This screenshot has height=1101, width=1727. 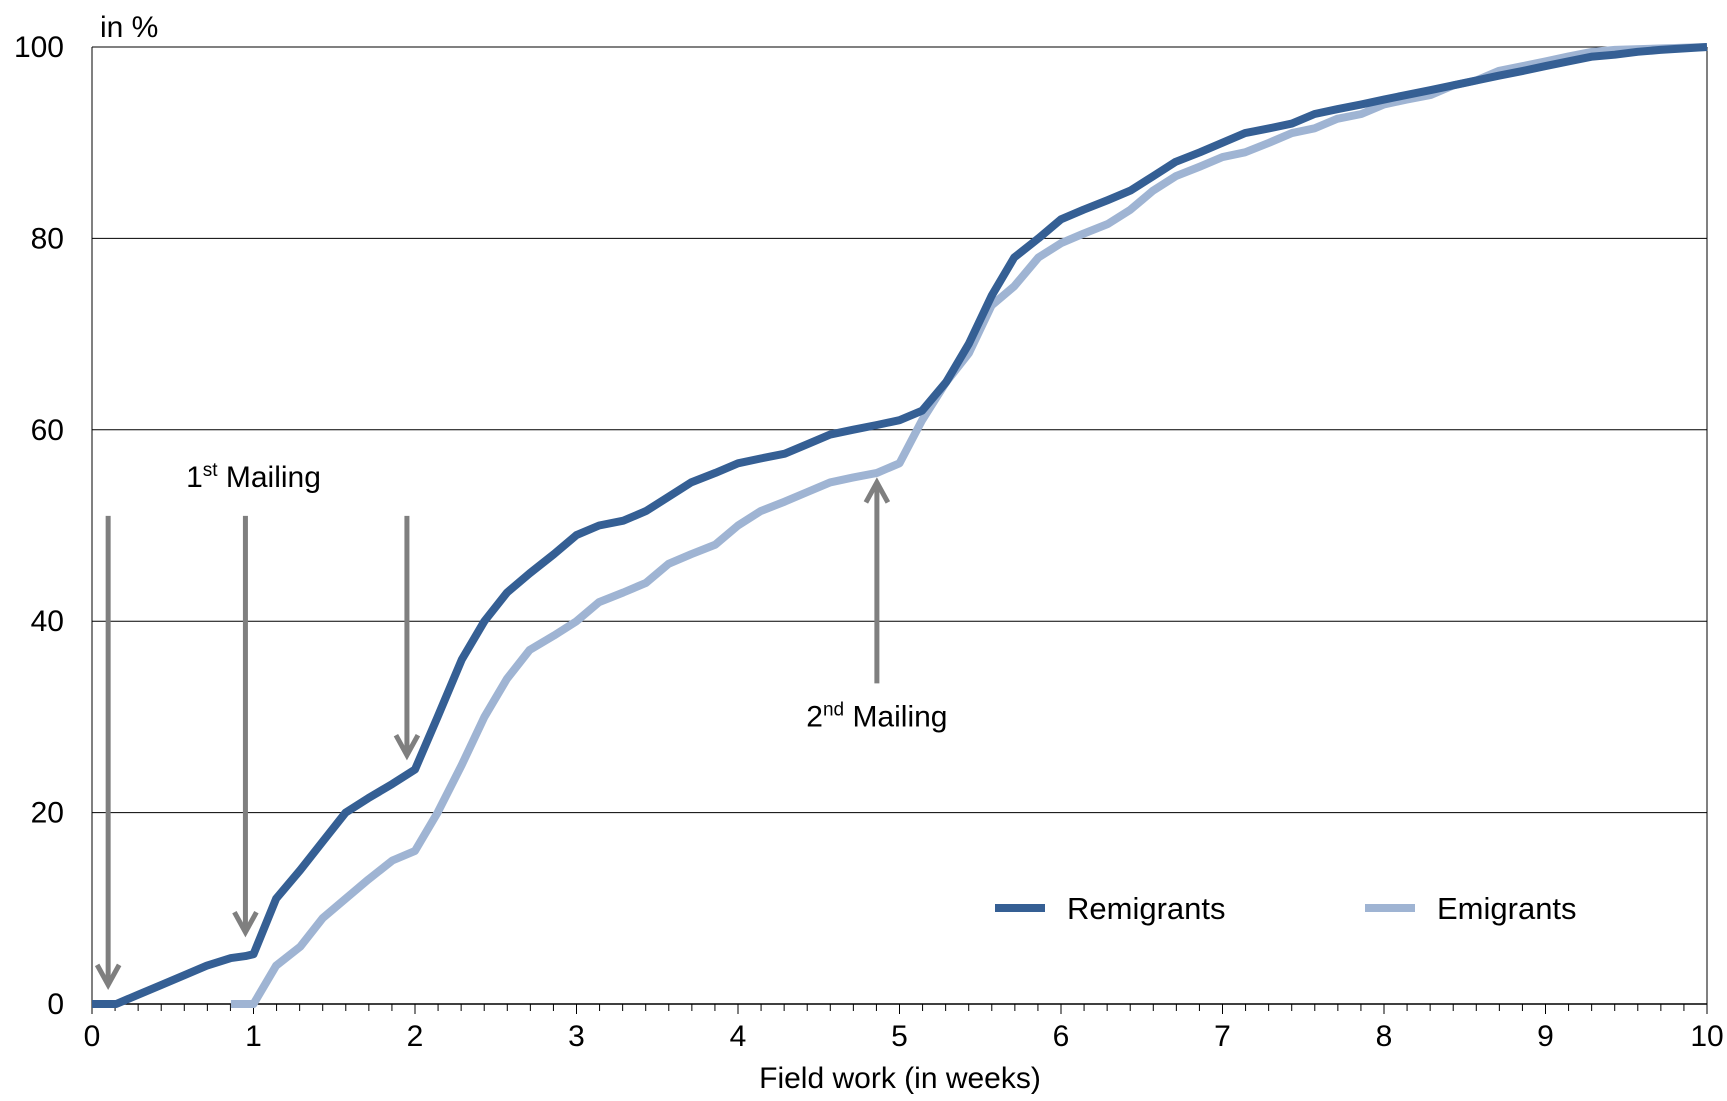 I want to click on y-tick-label: 20, so click(x=47, y=813).